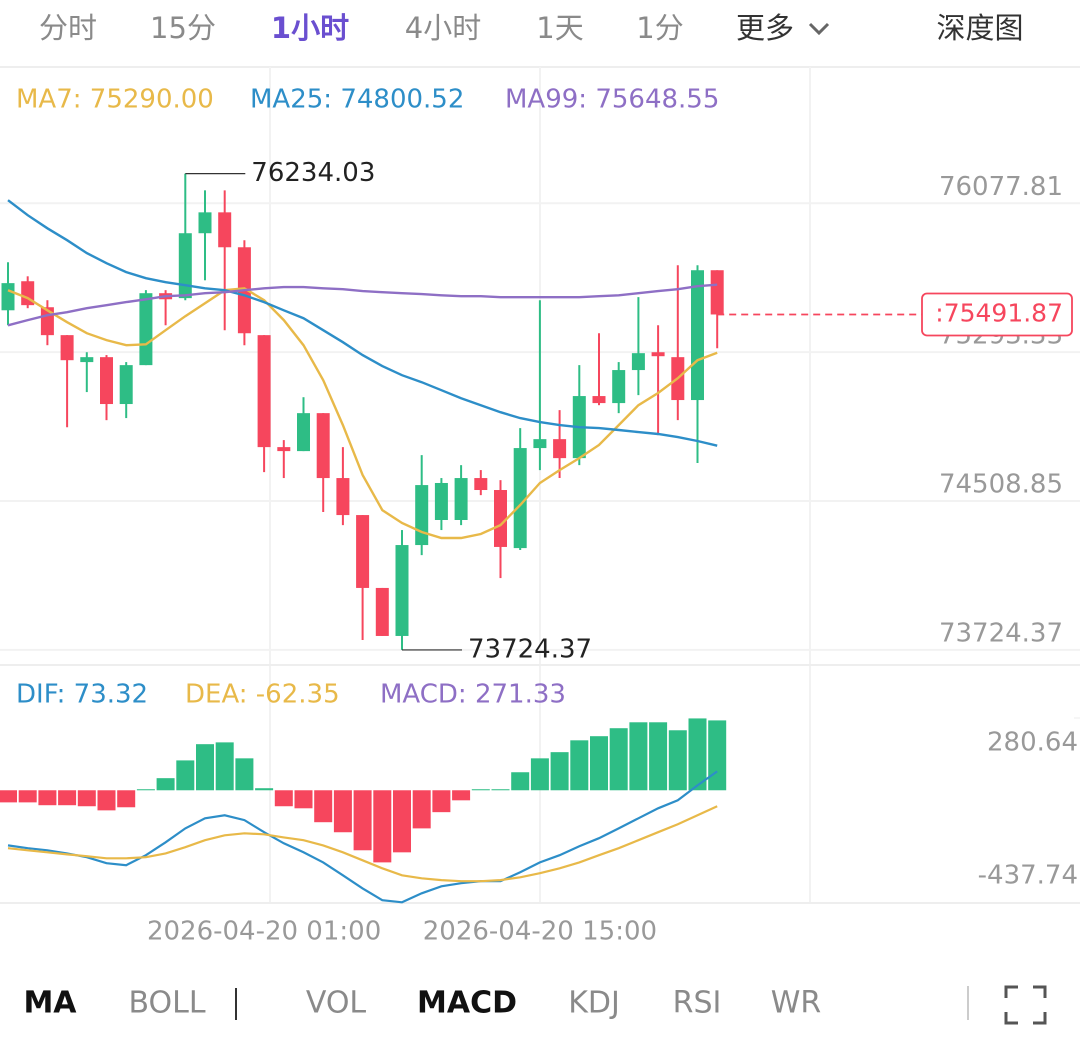 Image resolution: width=1080 pixels, height=1046 pixels. I want to click on indicator-tab: MA, so click(50, 1003).